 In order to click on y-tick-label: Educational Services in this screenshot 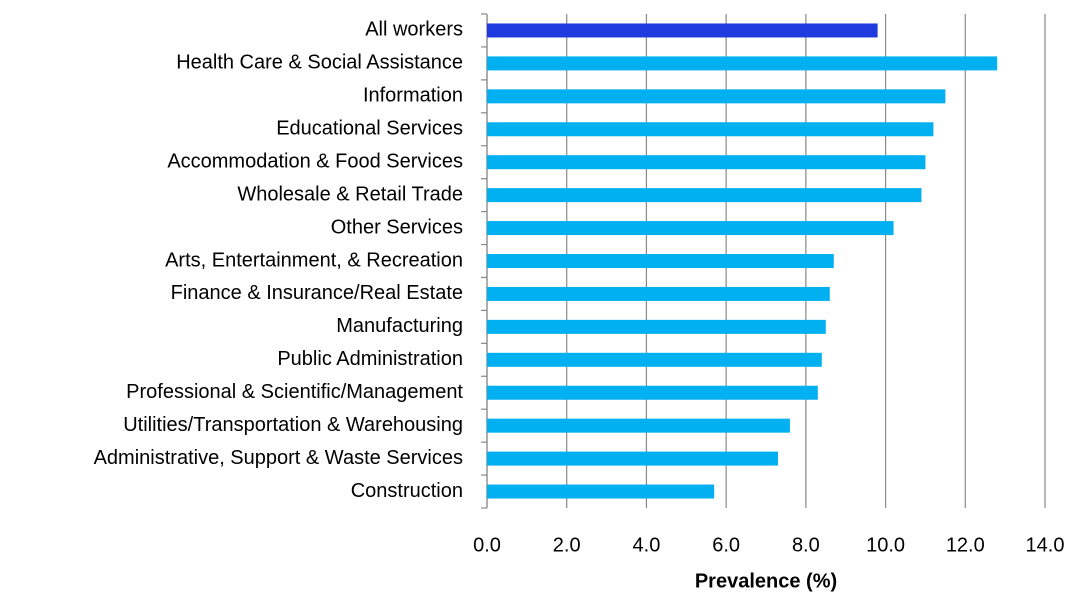, I will do `click(369, 129)`.